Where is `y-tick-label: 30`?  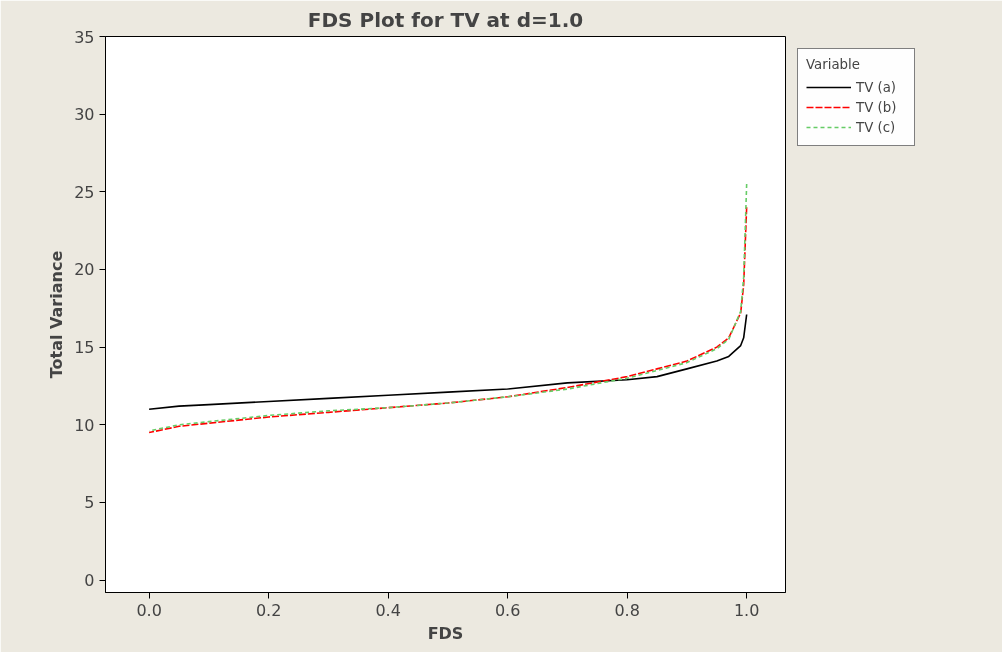
y-tick-label: 30 is located at coordinates (84, 115).